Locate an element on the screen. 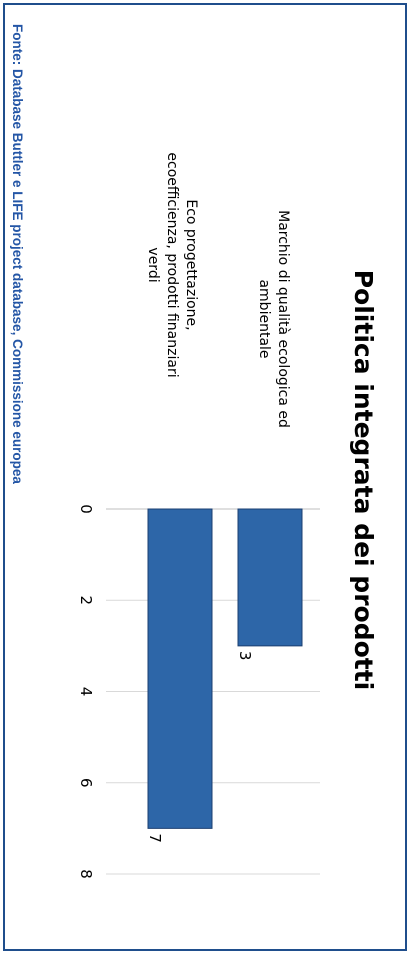  x-tick-label: 0 is located at coordinates (86, 509).